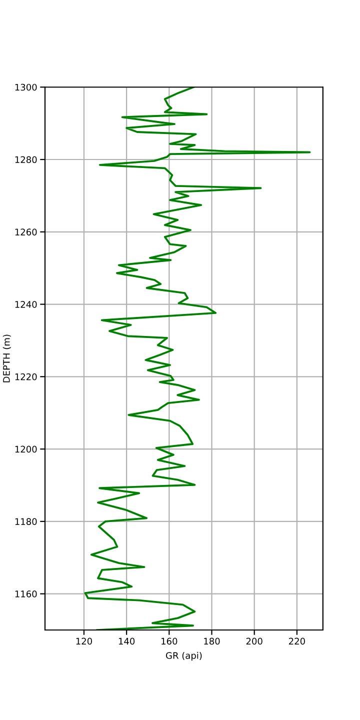 This screenshot has width=360, height=720. I want to click on x-axis-title: GR (api), so click(184, 656).